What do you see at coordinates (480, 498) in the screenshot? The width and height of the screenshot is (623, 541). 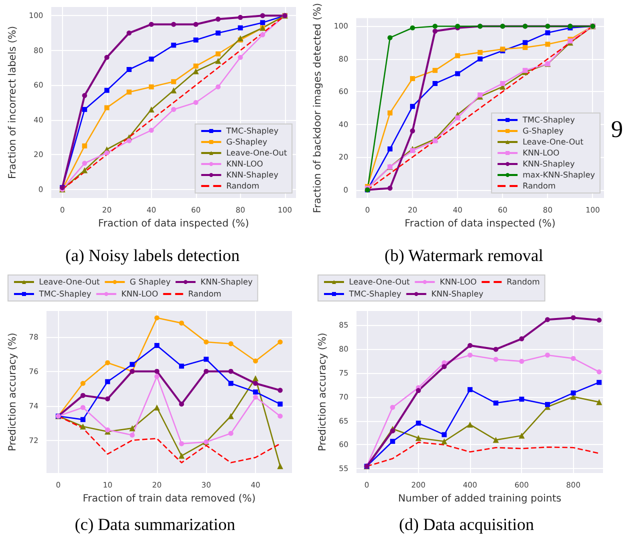 I see `x-axis-title: Number of added training points` at bounding box center [480, 498].